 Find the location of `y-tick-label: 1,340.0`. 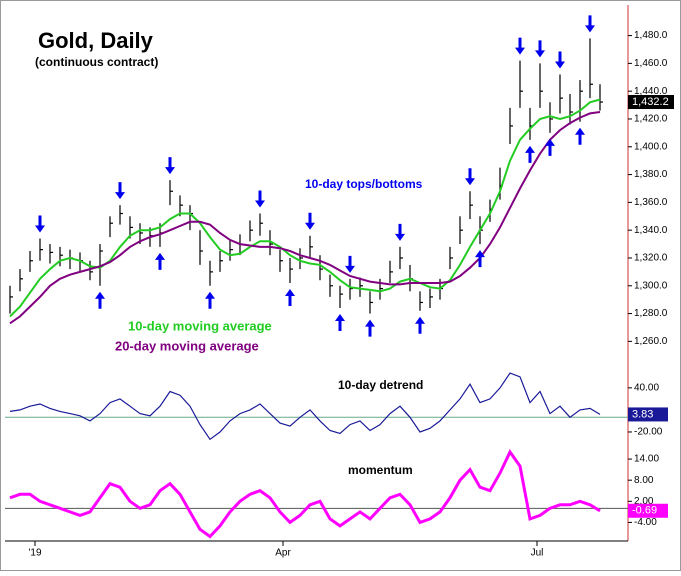

y-tick-label: 1,340.0 is located at coordinates (651, 230).